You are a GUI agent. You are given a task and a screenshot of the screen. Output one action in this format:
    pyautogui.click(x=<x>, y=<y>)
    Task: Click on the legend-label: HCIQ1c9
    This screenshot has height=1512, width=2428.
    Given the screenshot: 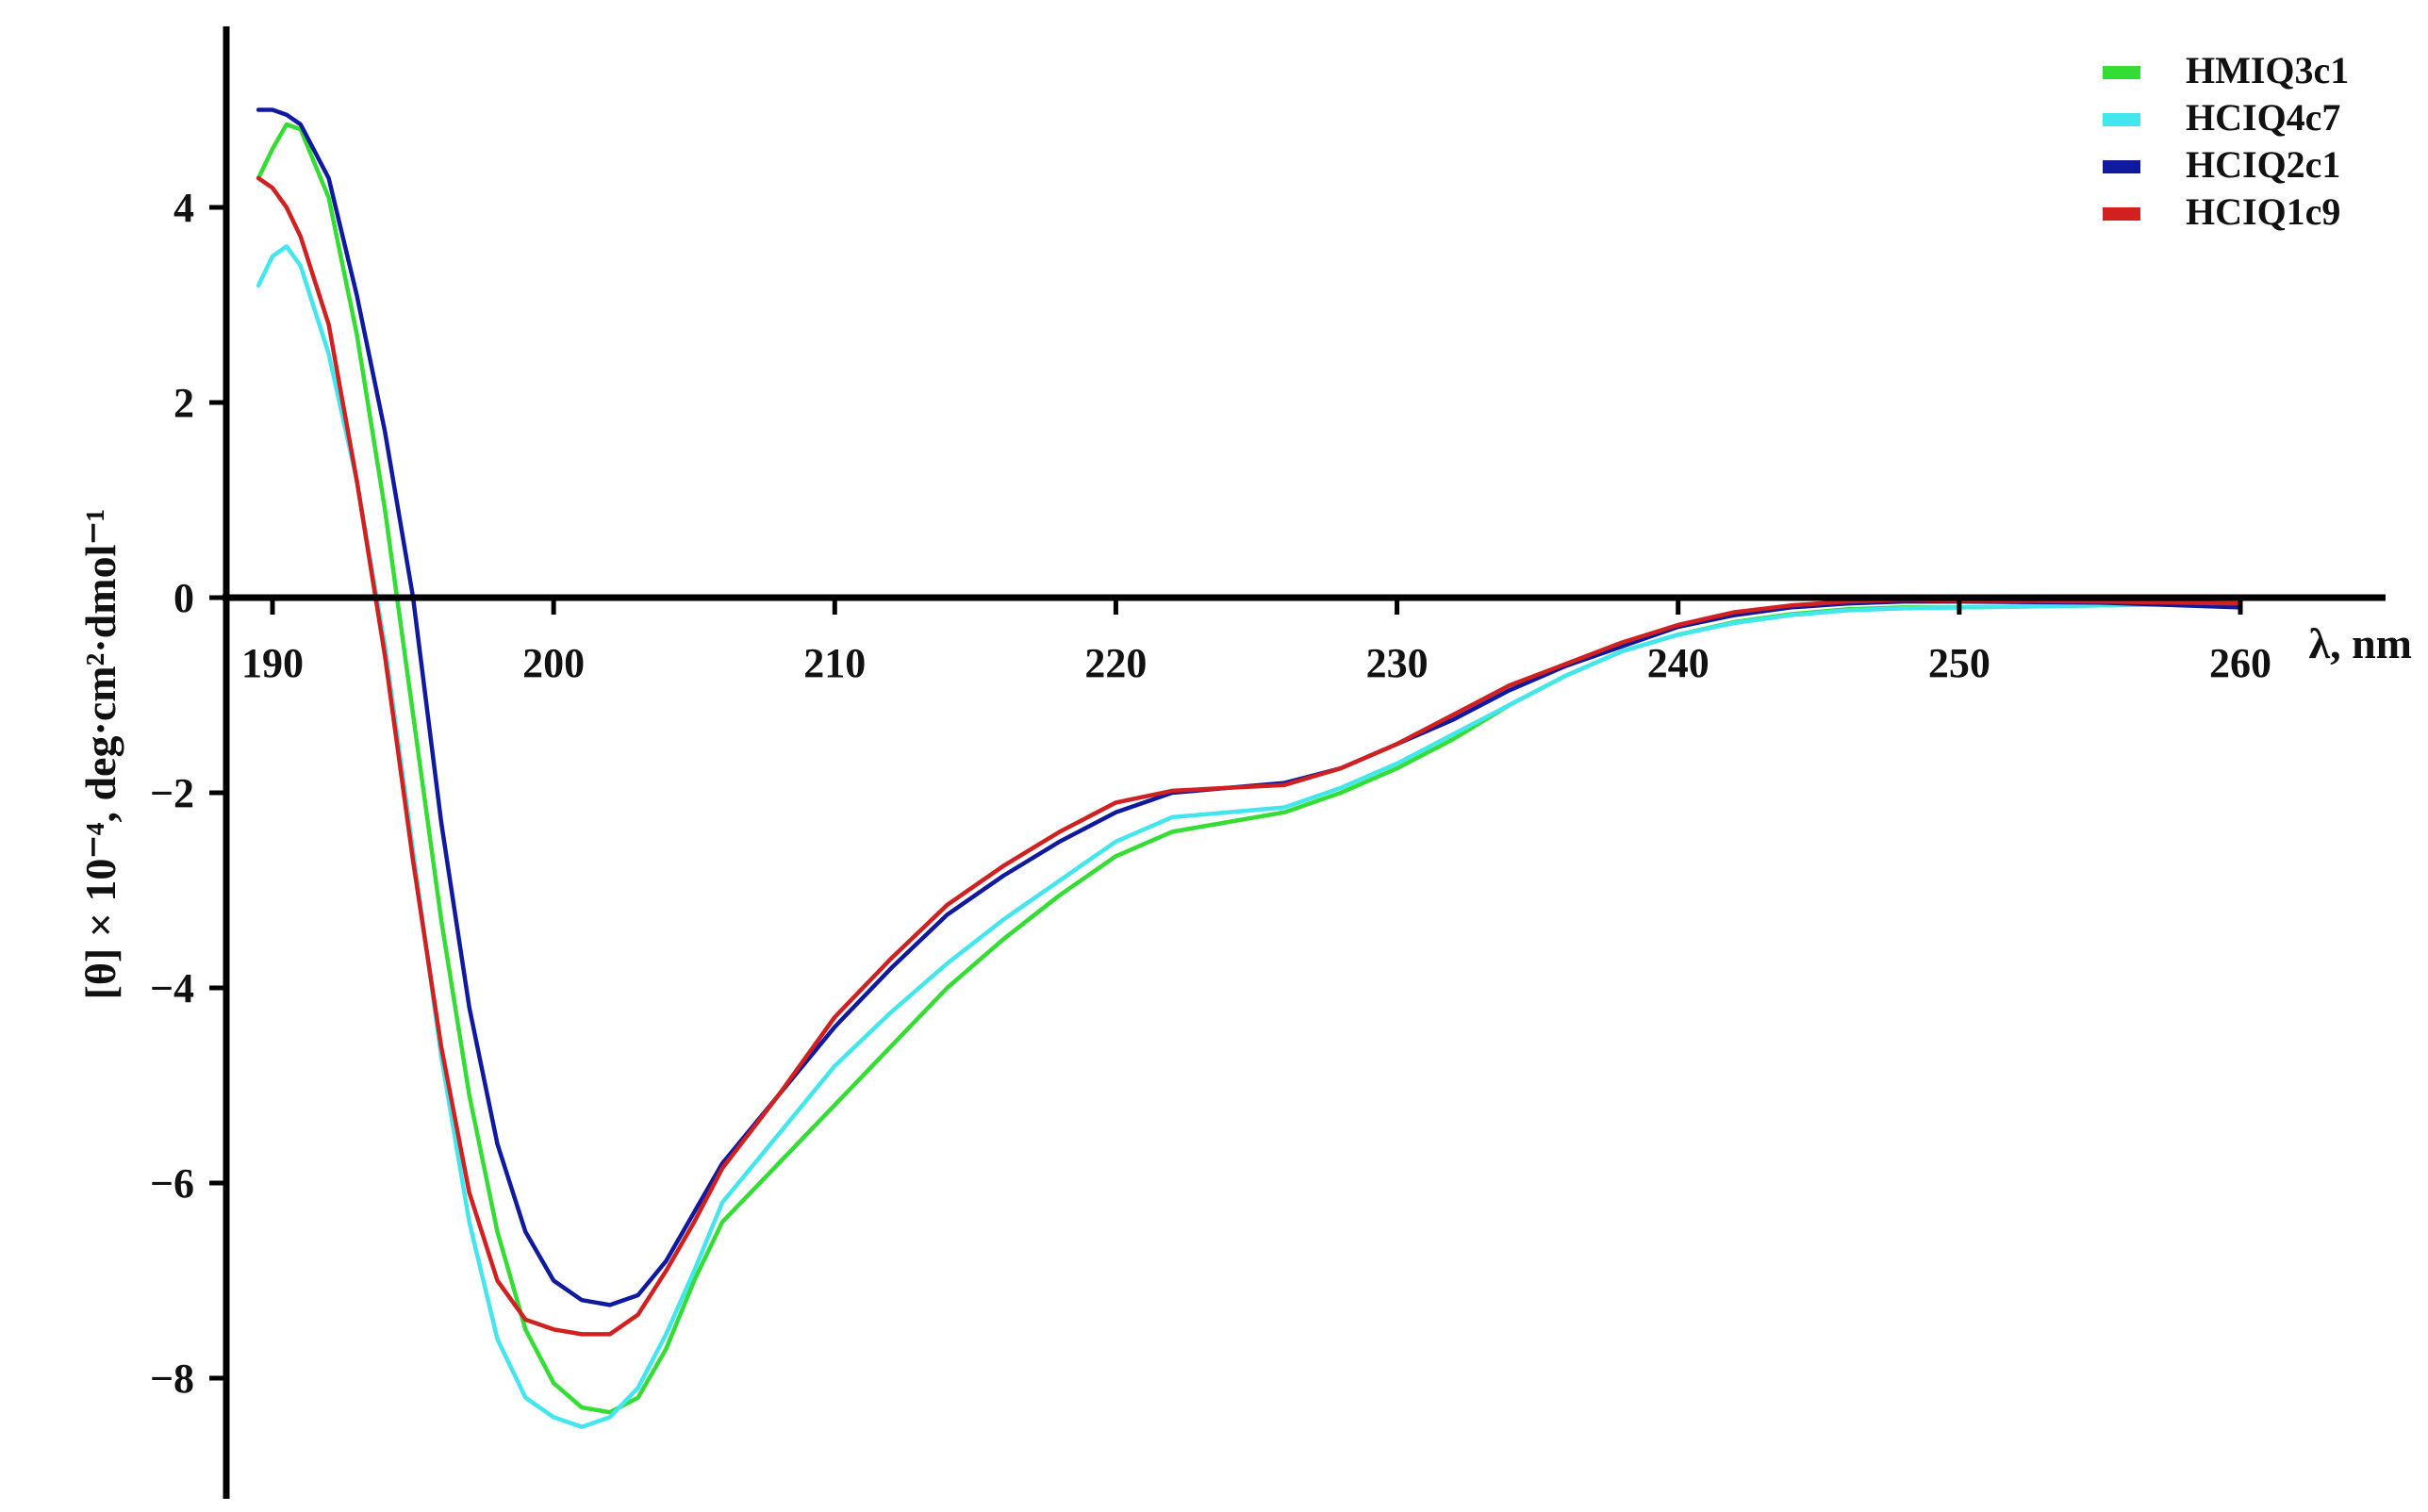 What is the action you would take?
    pyautogui.click(x=2263, y=212)
    